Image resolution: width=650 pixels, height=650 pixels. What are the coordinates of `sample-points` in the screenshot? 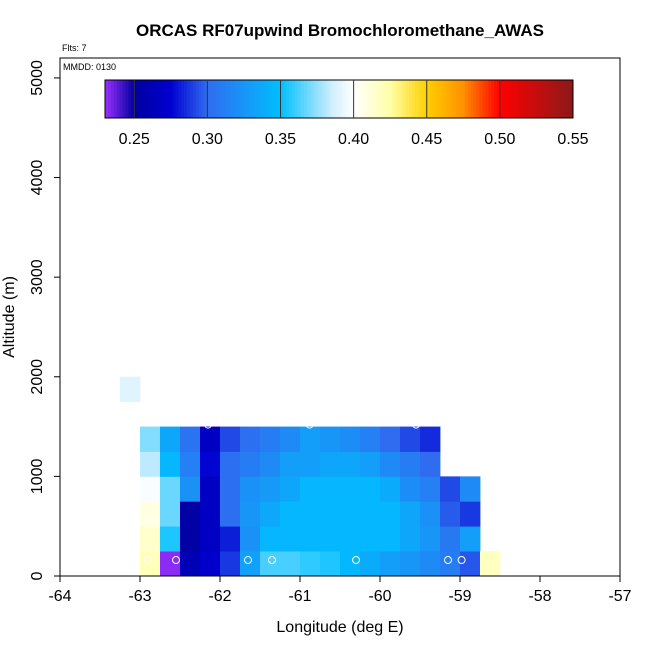 It's located at (305, 492).